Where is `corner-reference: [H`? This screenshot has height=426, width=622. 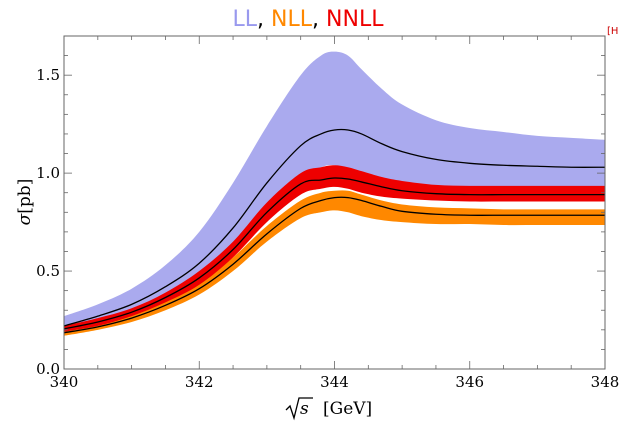
corner-reference: [H is located at coordinates (612, 31).